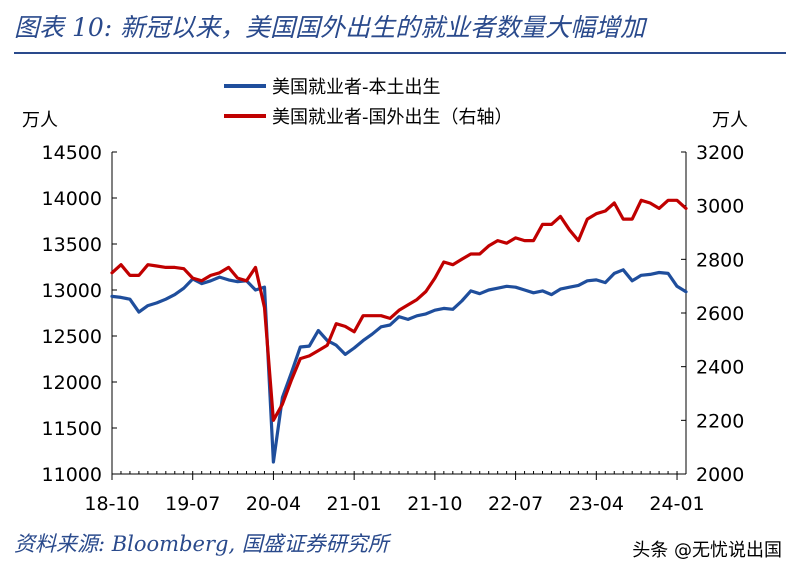 The image size is (800, 575). I want to click on x-tick-label: 22-07, so click(515, 504).